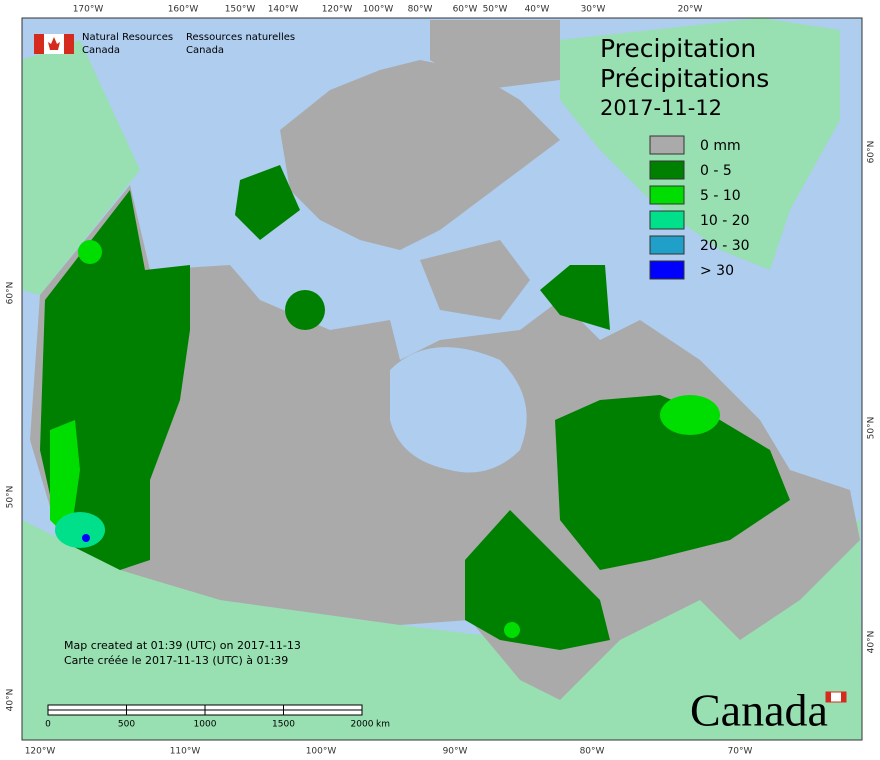  I want to click on scale-bar: 0 500 1000 1500 2000 km, so click(217, 717).